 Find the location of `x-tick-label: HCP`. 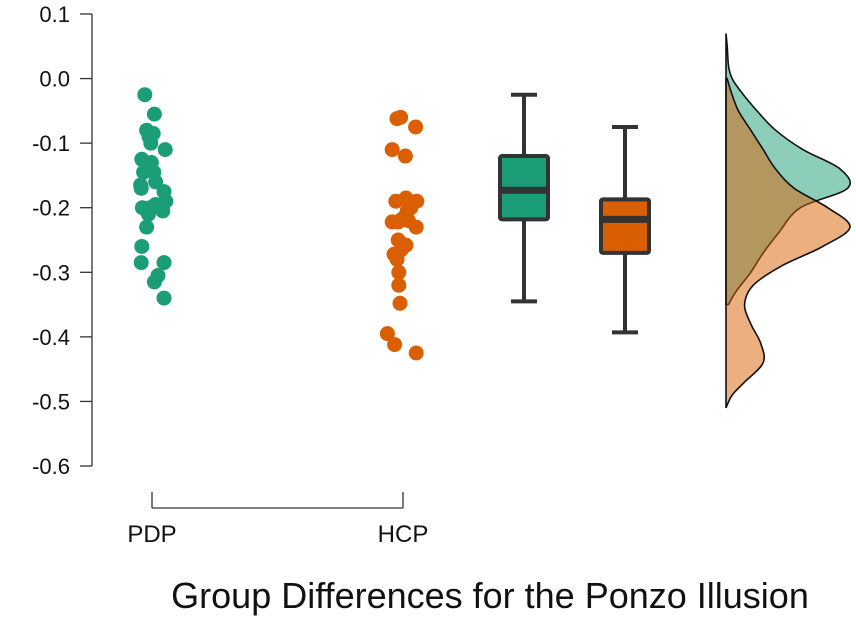

x-tick-label: HCP is located at coordinates (403, 534).